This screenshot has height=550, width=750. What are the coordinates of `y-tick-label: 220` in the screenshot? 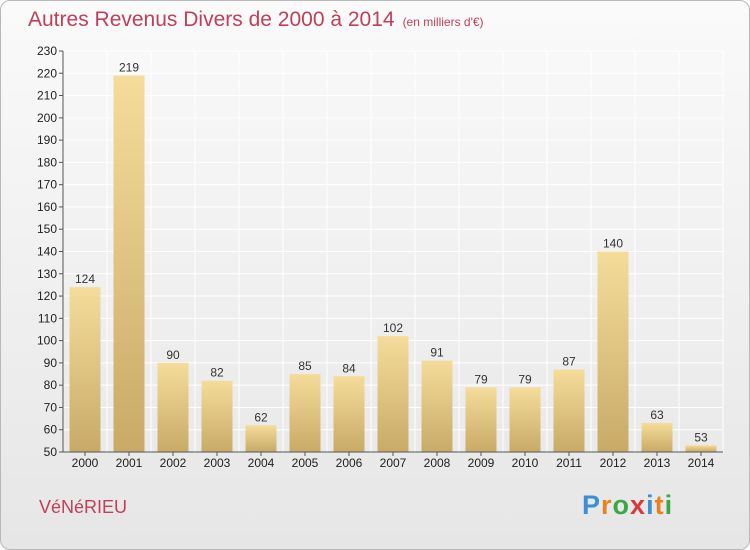 It's located at (47, 73).